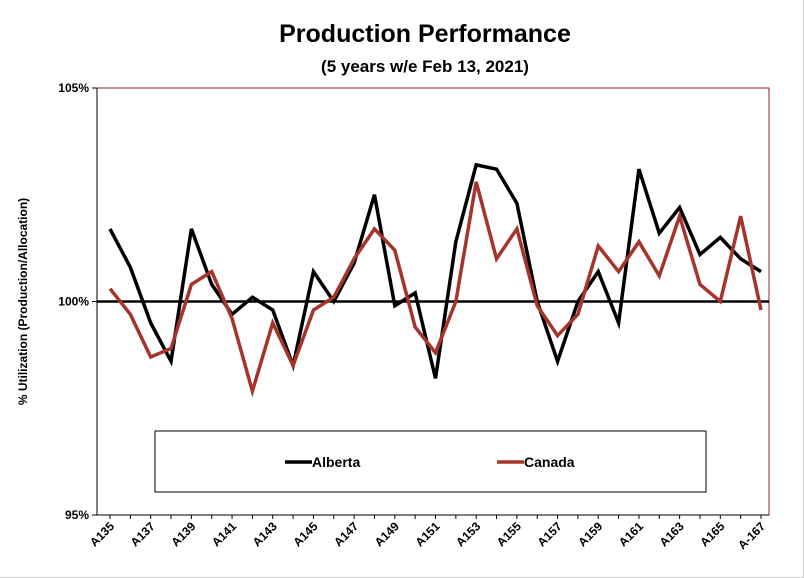  Describe the element at coordinates (336, 462) in the screenshot. I see `legend-label-alberta: Alberta` at that location.